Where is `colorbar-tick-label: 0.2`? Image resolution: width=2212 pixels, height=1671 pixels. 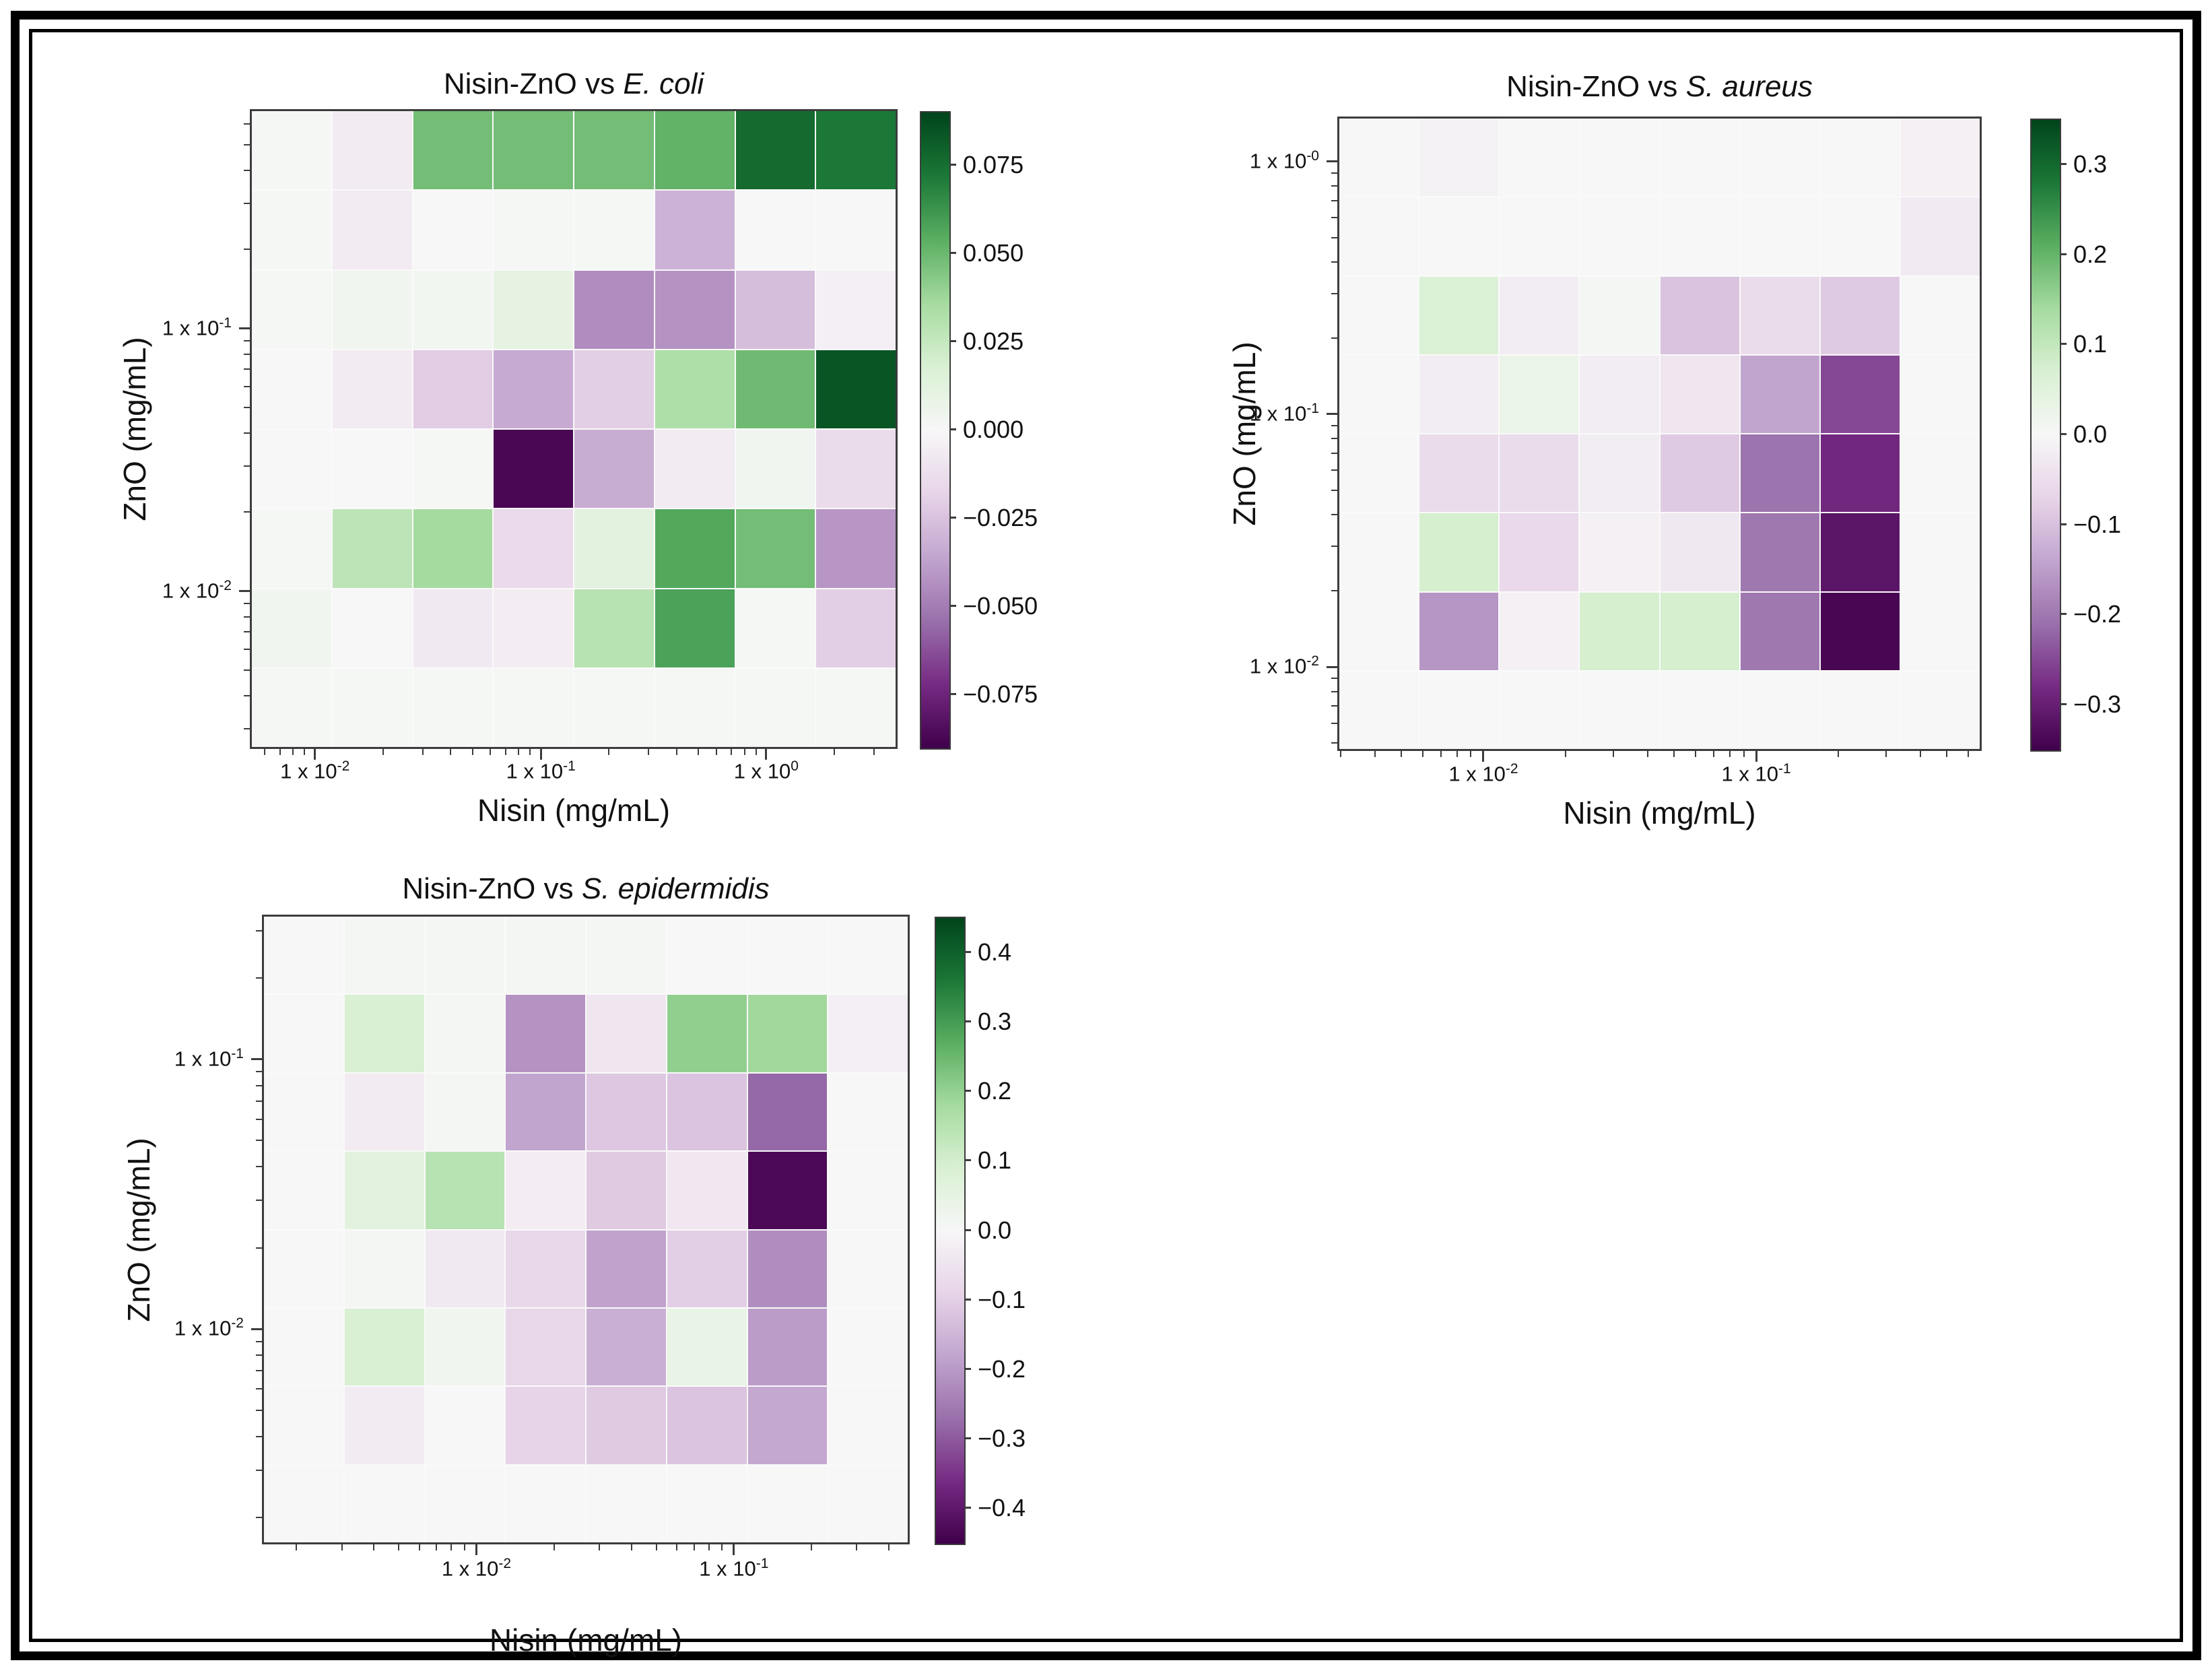 colorbar-tick-label: 0.2 is located at coordinates (995, 1091).